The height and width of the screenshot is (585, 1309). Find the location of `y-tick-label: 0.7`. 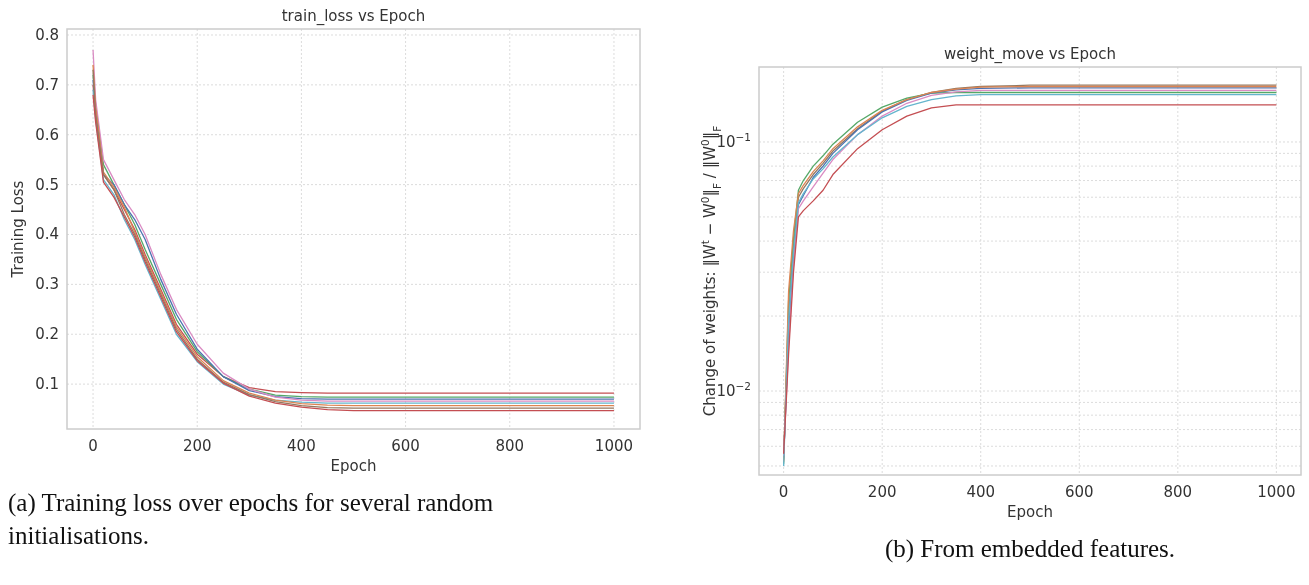

y-tick-label: 0.7 is located at coordinates (47, 84).